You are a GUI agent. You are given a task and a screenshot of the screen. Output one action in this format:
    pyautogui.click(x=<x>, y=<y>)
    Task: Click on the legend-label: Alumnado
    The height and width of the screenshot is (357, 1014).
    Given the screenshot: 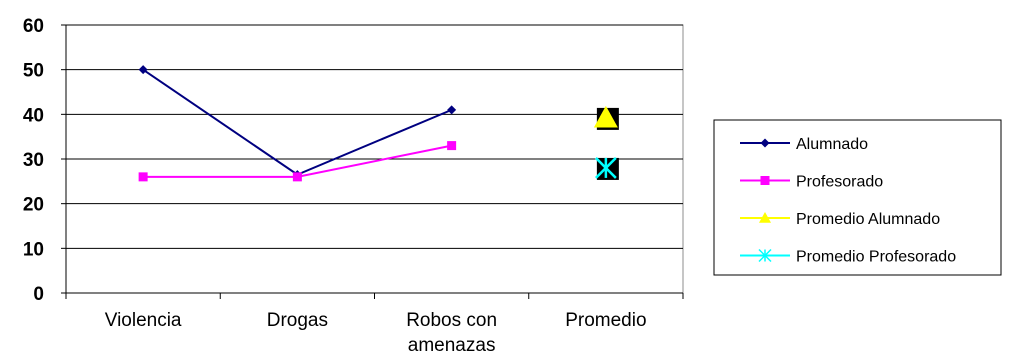 What is the action you would take?
    pyautogui.click(x=832, y=144)
    